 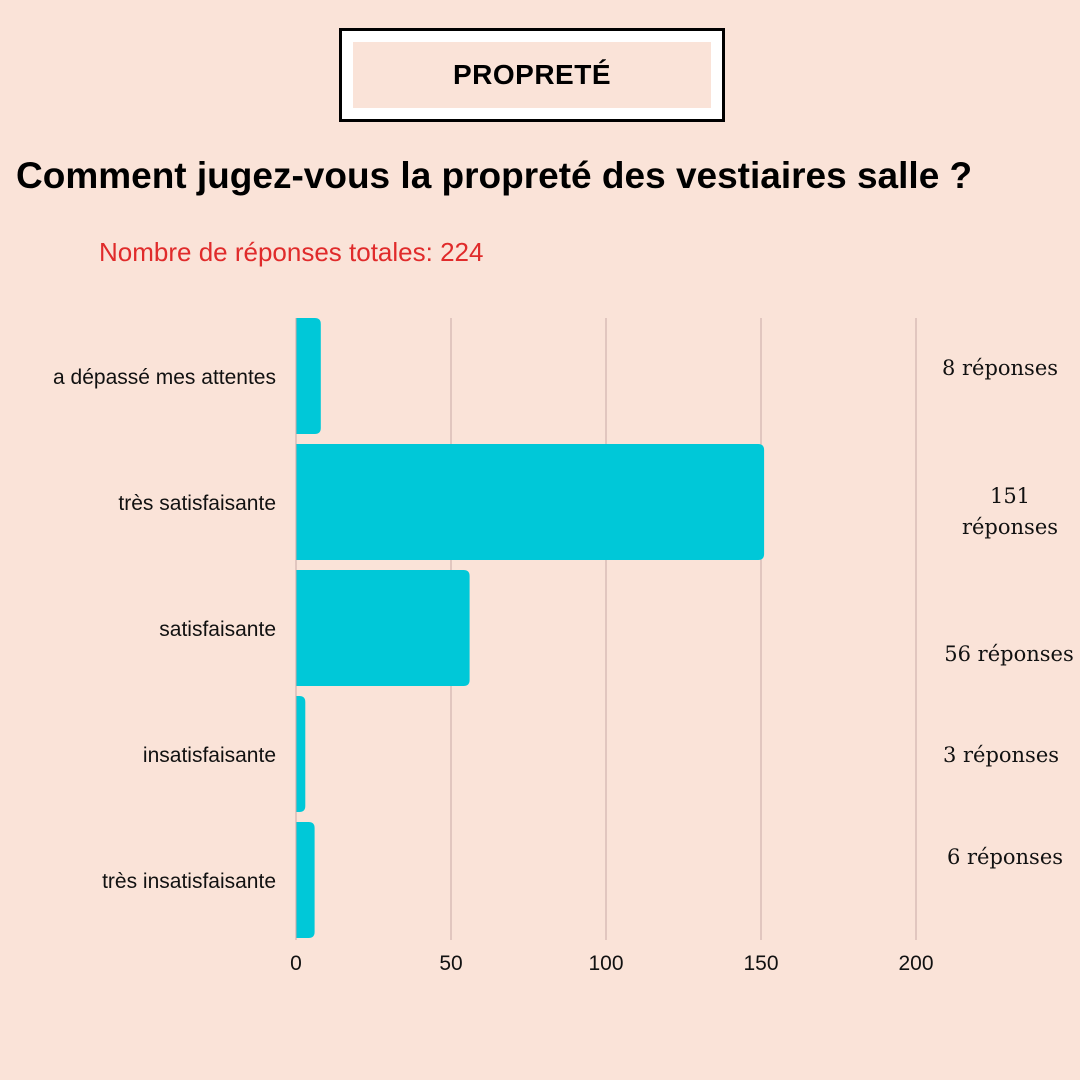 I want to click on title-badge-inner: PROPRETÉ, so click(x=532, y=75).